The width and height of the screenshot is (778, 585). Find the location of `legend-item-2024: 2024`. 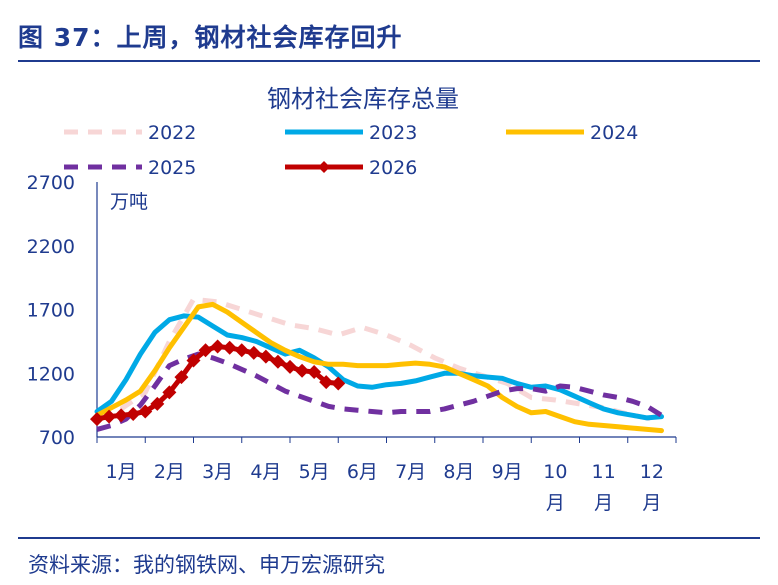

legend-item-2024: 2024 is located at coordinates (572, 133).